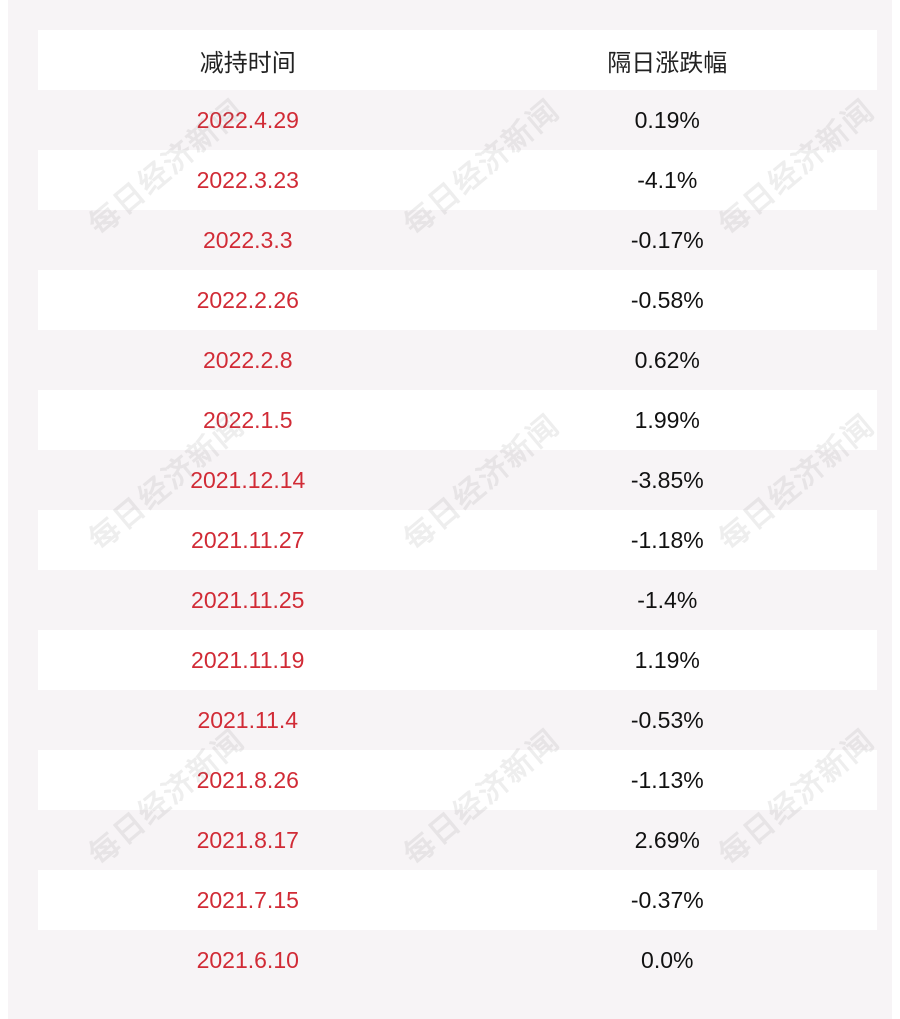  I want to click on change-cell: 1.19%, so click(667, 659).